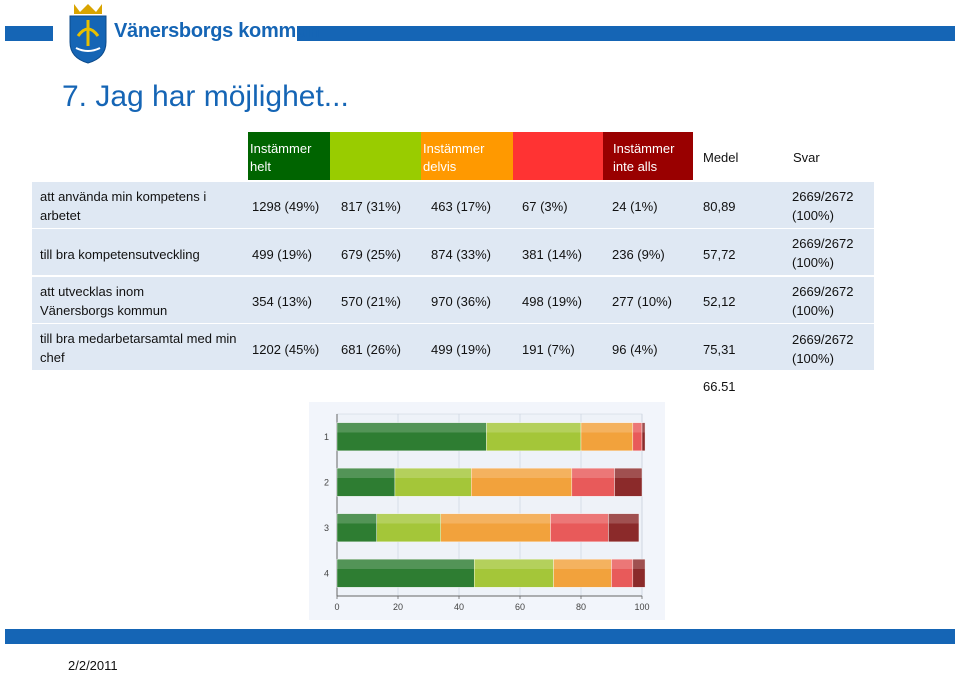  What do you see at coordinates (29, 33) in the screenshot?
I see `header-bar-left` at bounding box center [29, 33].